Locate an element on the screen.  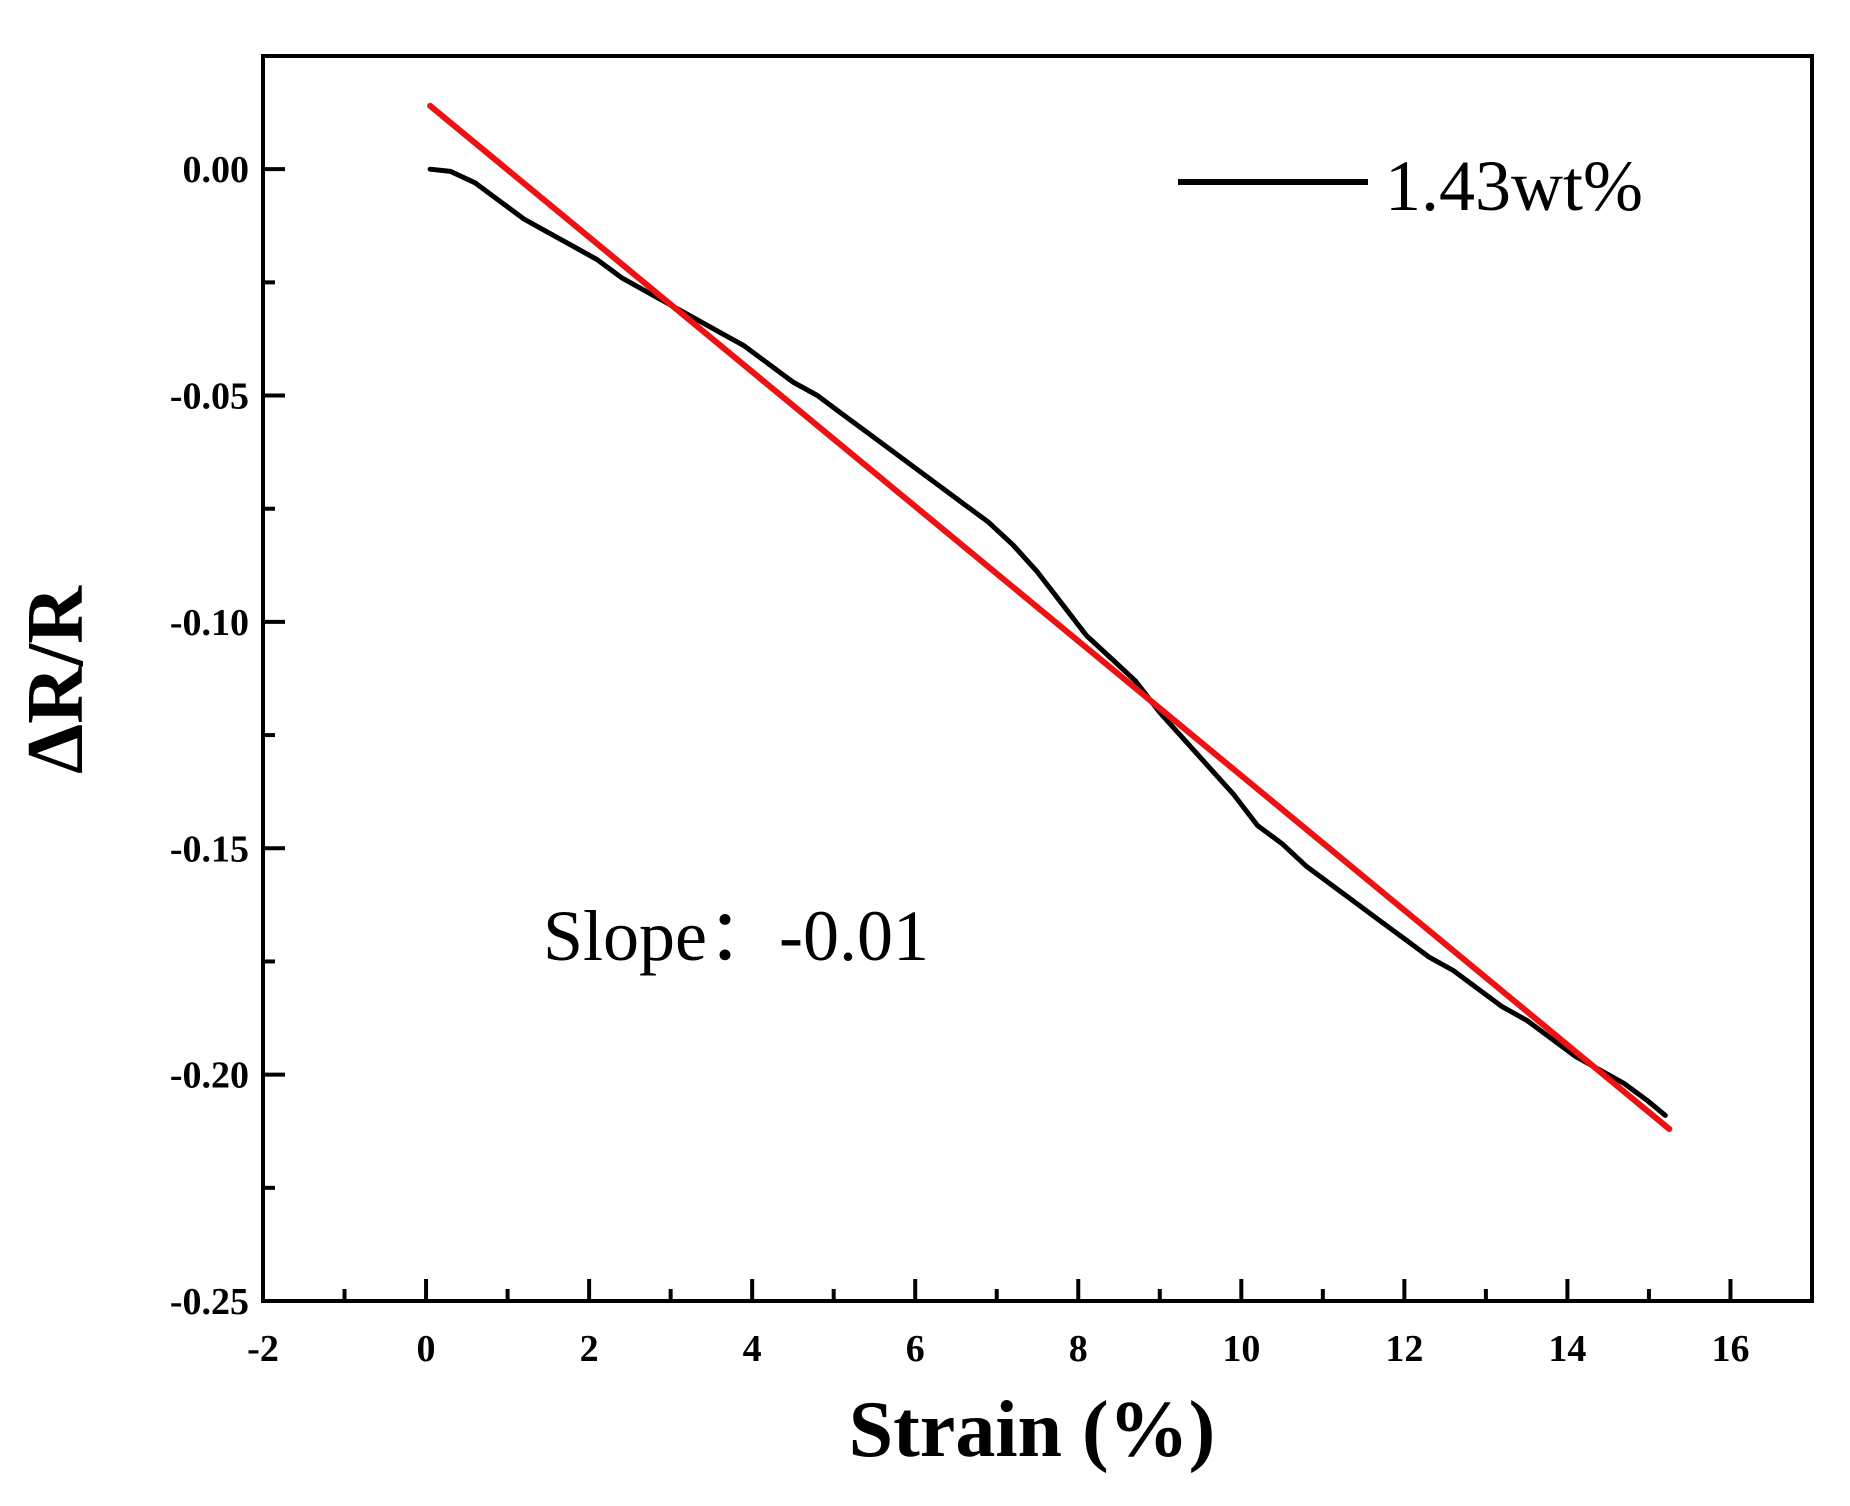
y-tick-label: -0.15 is located at coordinates (209, 849).